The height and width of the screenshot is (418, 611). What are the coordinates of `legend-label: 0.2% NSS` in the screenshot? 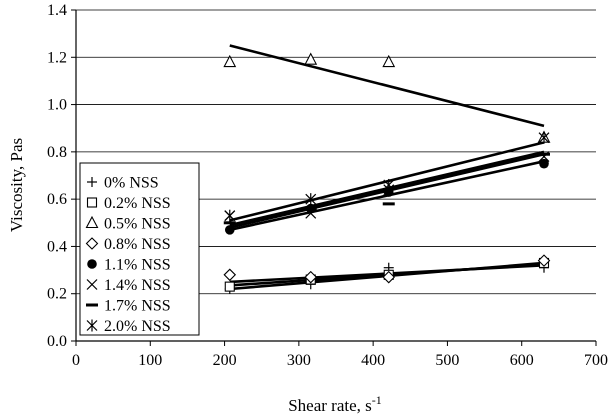 It's located at (137, 203).